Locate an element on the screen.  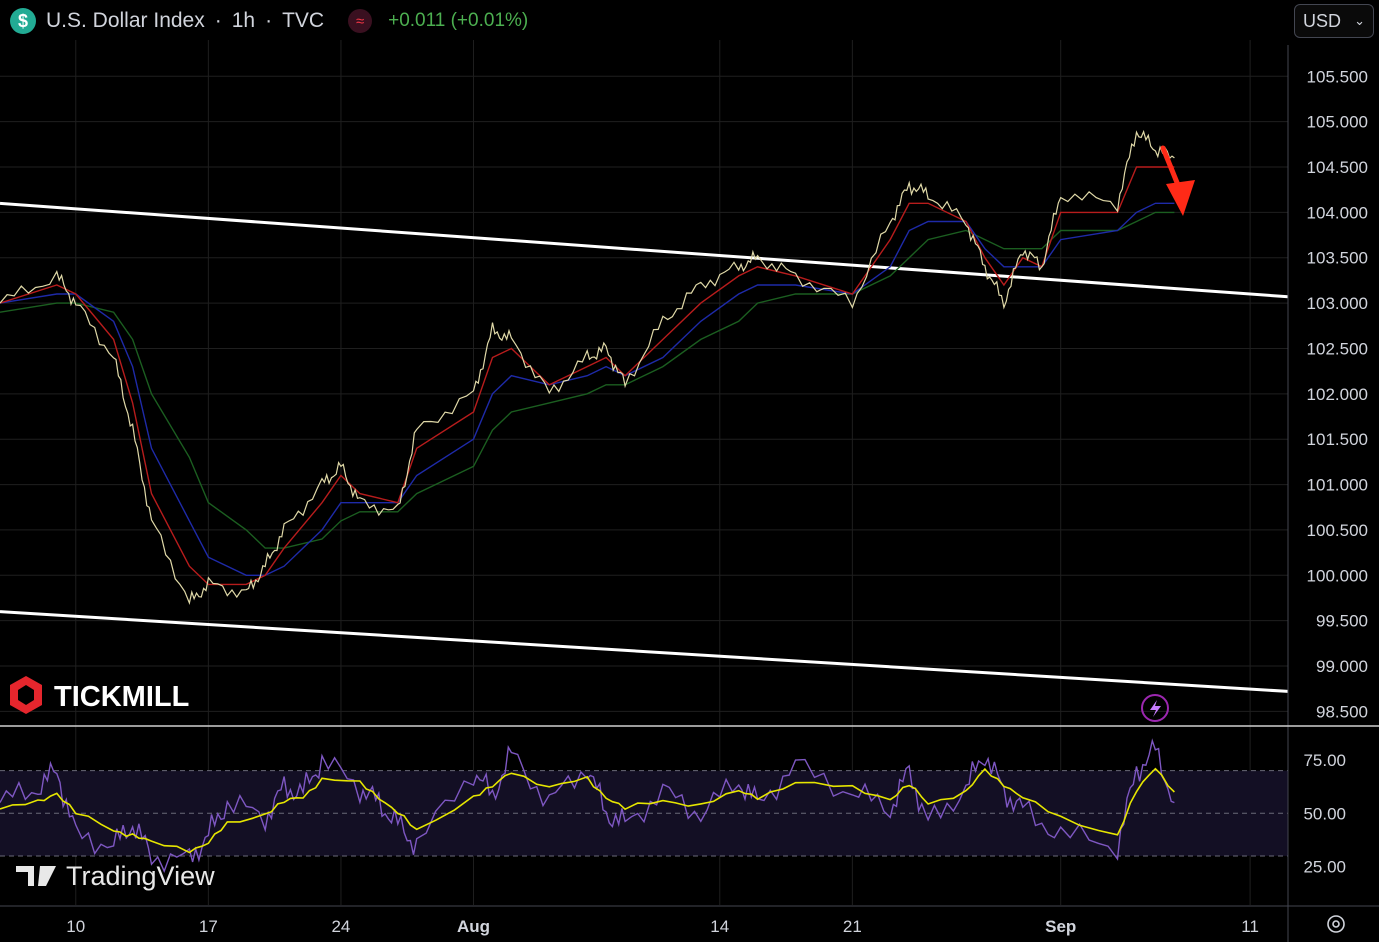
rsi-tick-label: 75.00 is located at coordinates (1324, 760).